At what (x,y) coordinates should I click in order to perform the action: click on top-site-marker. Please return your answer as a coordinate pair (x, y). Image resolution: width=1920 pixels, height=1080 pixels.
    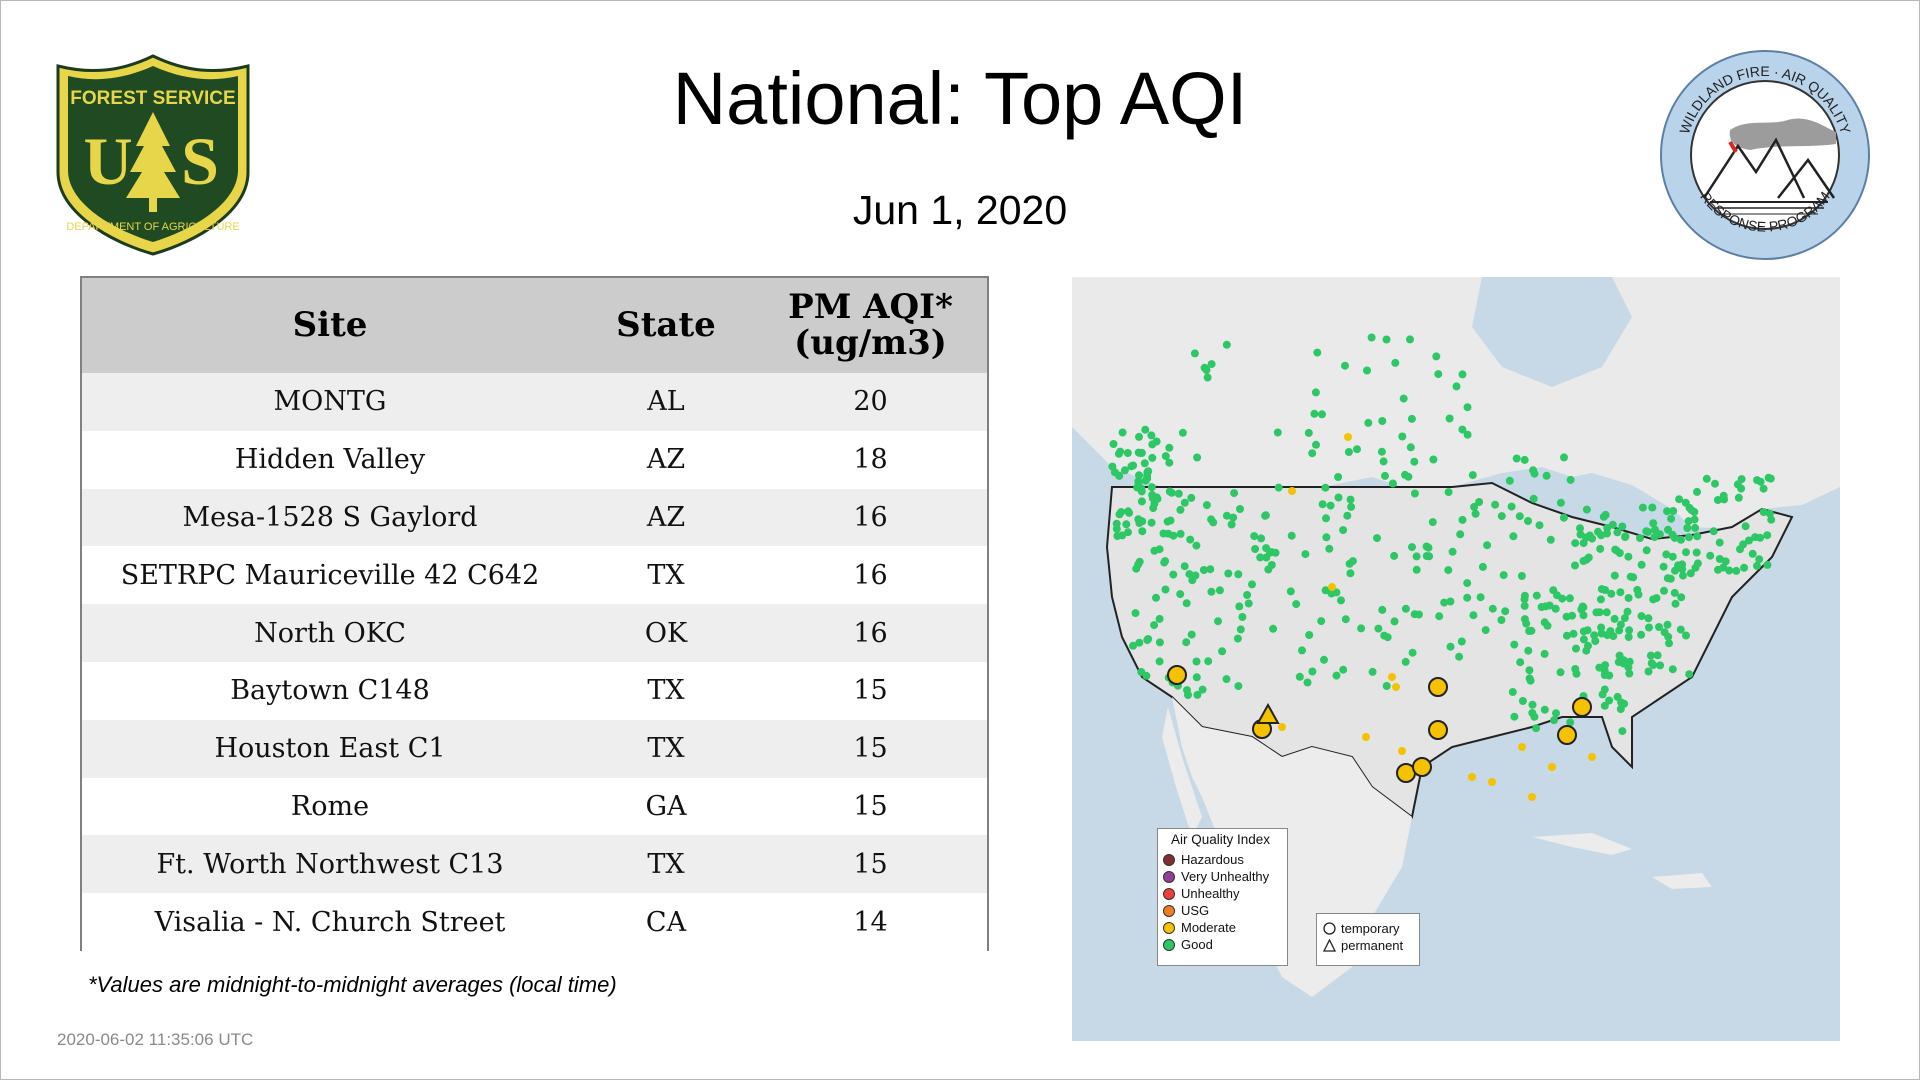
    Looking at the image, I should click on (1567, 735).